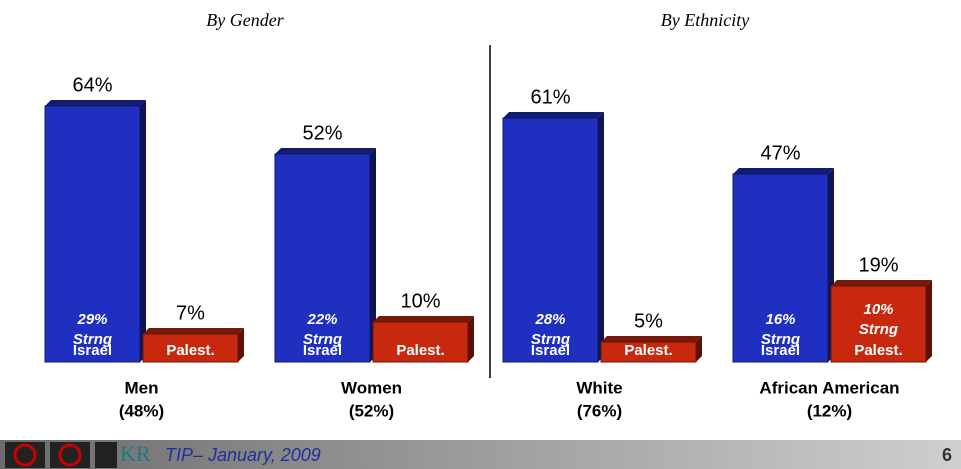 Image resolution: width=961 pixels, height=469 pixels. Describe the element at coordinates (135, 453) in the screenshot. I see `svg-text: ΚR` at that location.